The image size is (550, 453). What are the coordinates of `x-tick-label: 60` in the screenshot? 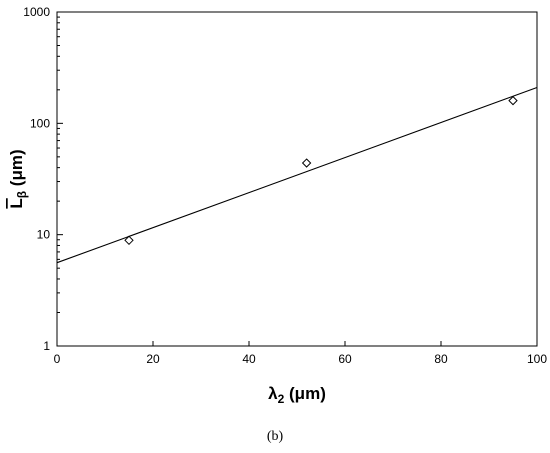 It's located at (345, 359).